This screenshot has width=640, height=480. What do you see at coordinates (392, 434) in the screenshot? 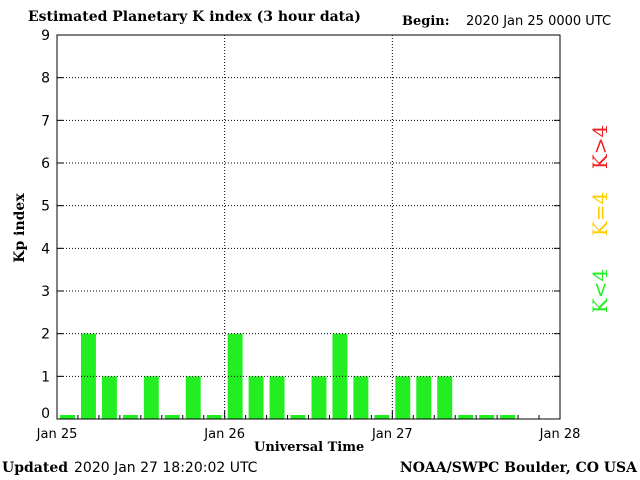
I see `x-tick-label: Jan 27` at bounding box center [392, 434].